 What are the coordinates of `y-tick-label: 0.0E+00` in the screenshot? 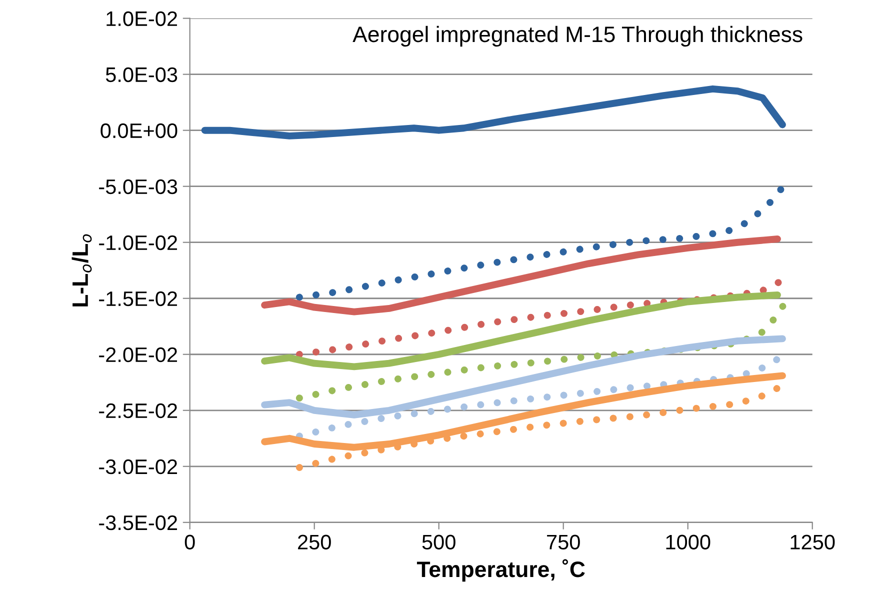 It's located at (139, 130).